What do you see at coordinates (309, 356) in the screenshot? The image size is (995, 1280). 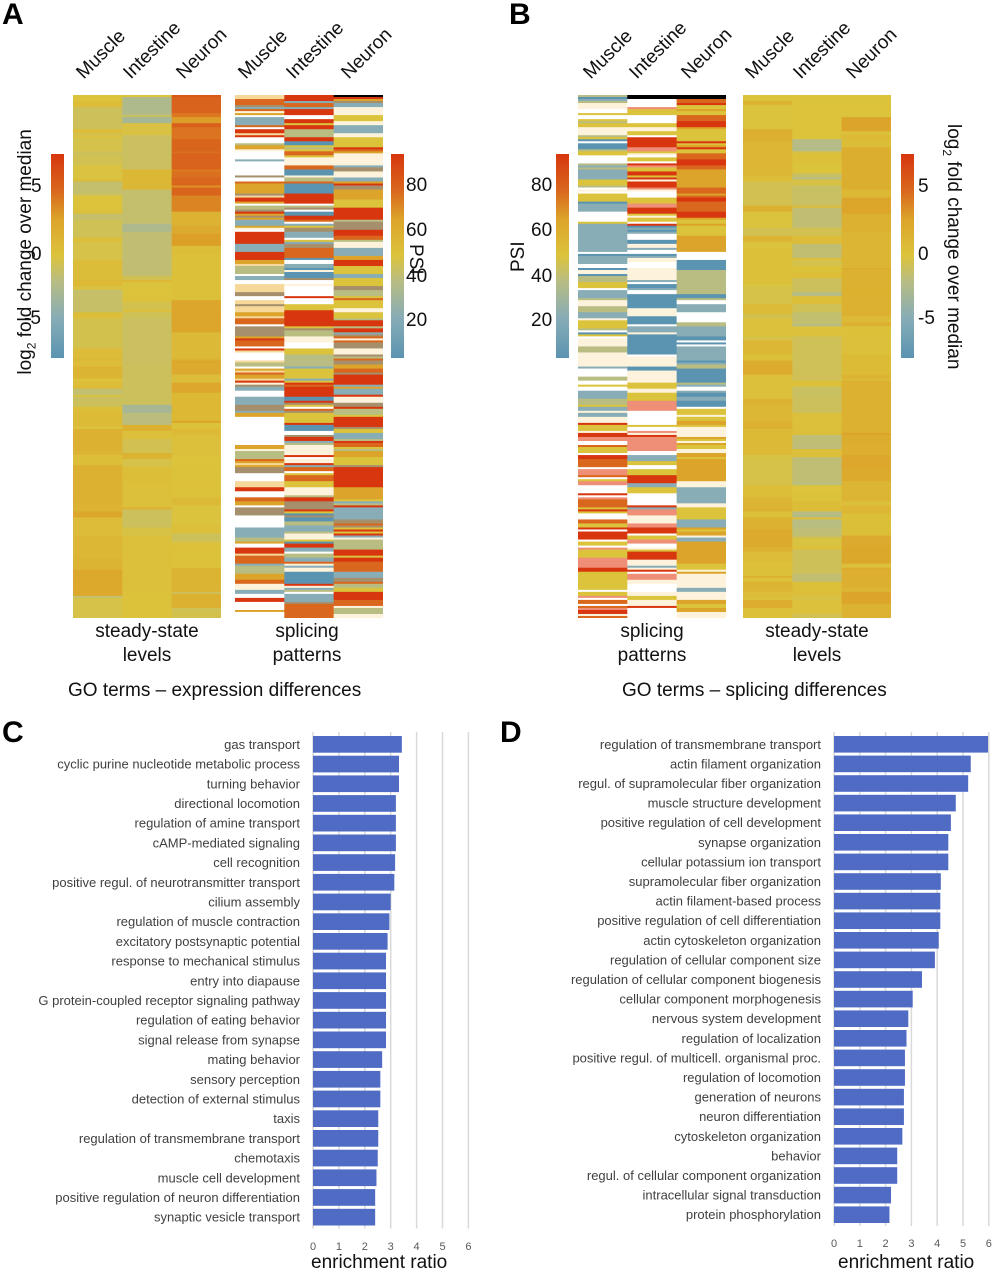 I see `heatmap-a-splicing` at bounding box center [309, 356].